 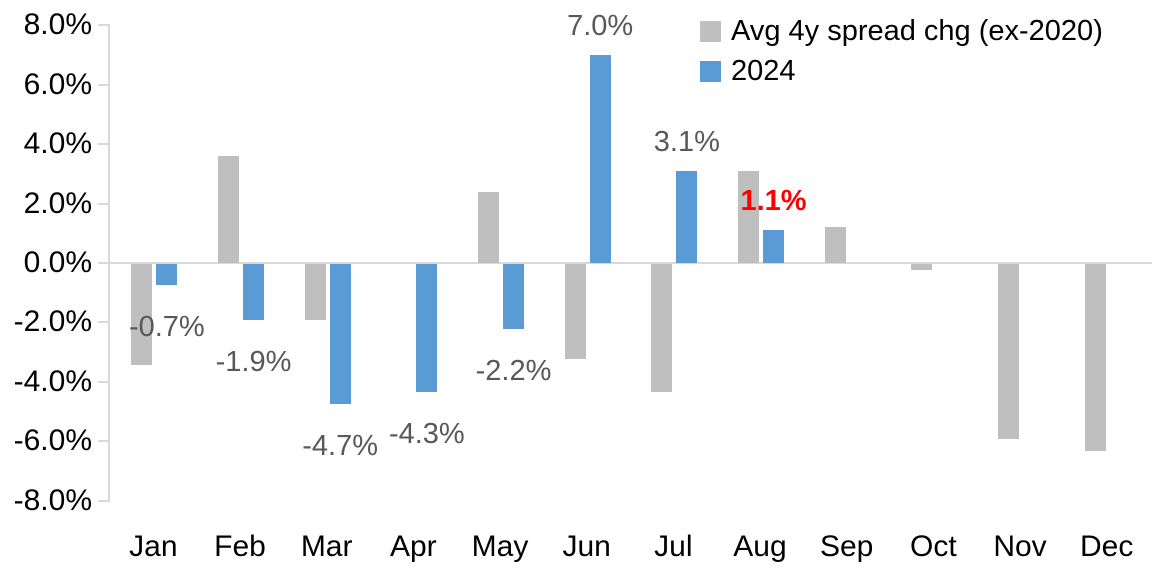 What do you see at coordinates (710, 31) in the screenshot?
I see `legend-swatch-gray` at bounding box center [710, 31].